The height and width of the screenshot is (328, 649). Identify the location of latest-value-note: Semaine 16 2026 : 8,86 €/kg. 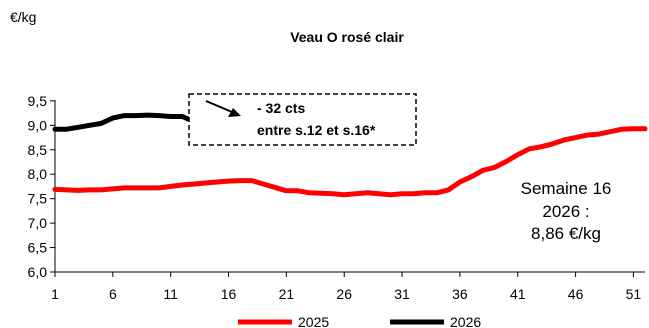
(566, 211).